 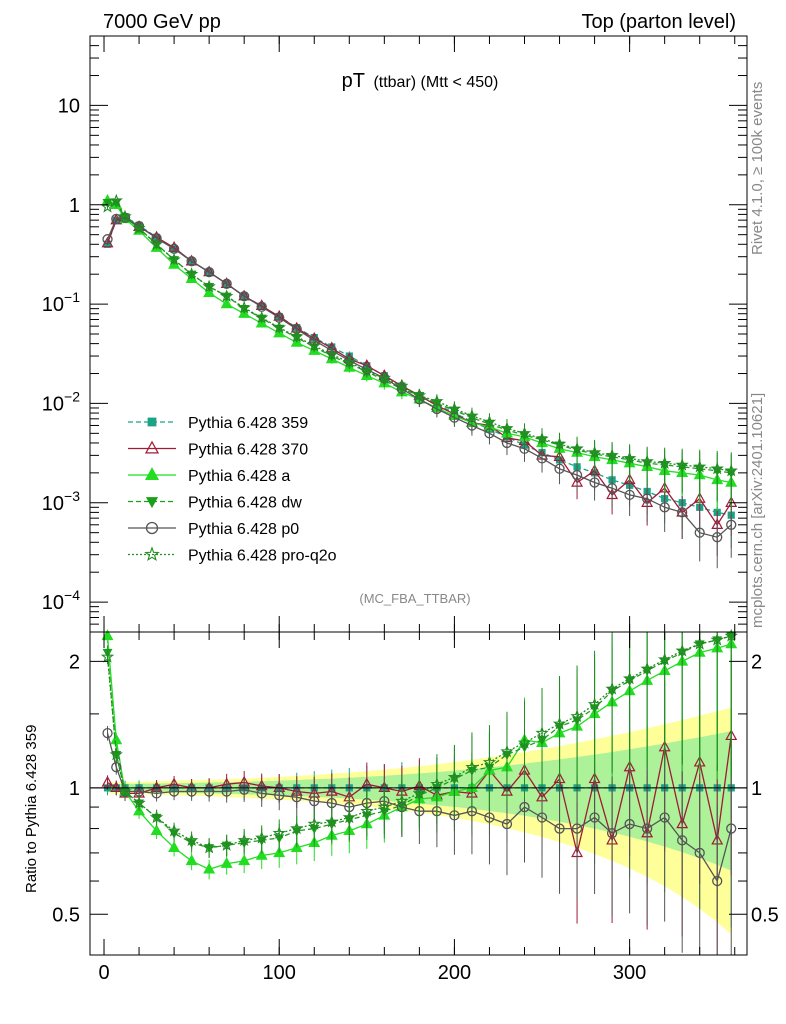 What do you see at coordinates (72, 297) in the screenshot?
I see `y-tick-exp: −1` at bounding box center [72, 297].